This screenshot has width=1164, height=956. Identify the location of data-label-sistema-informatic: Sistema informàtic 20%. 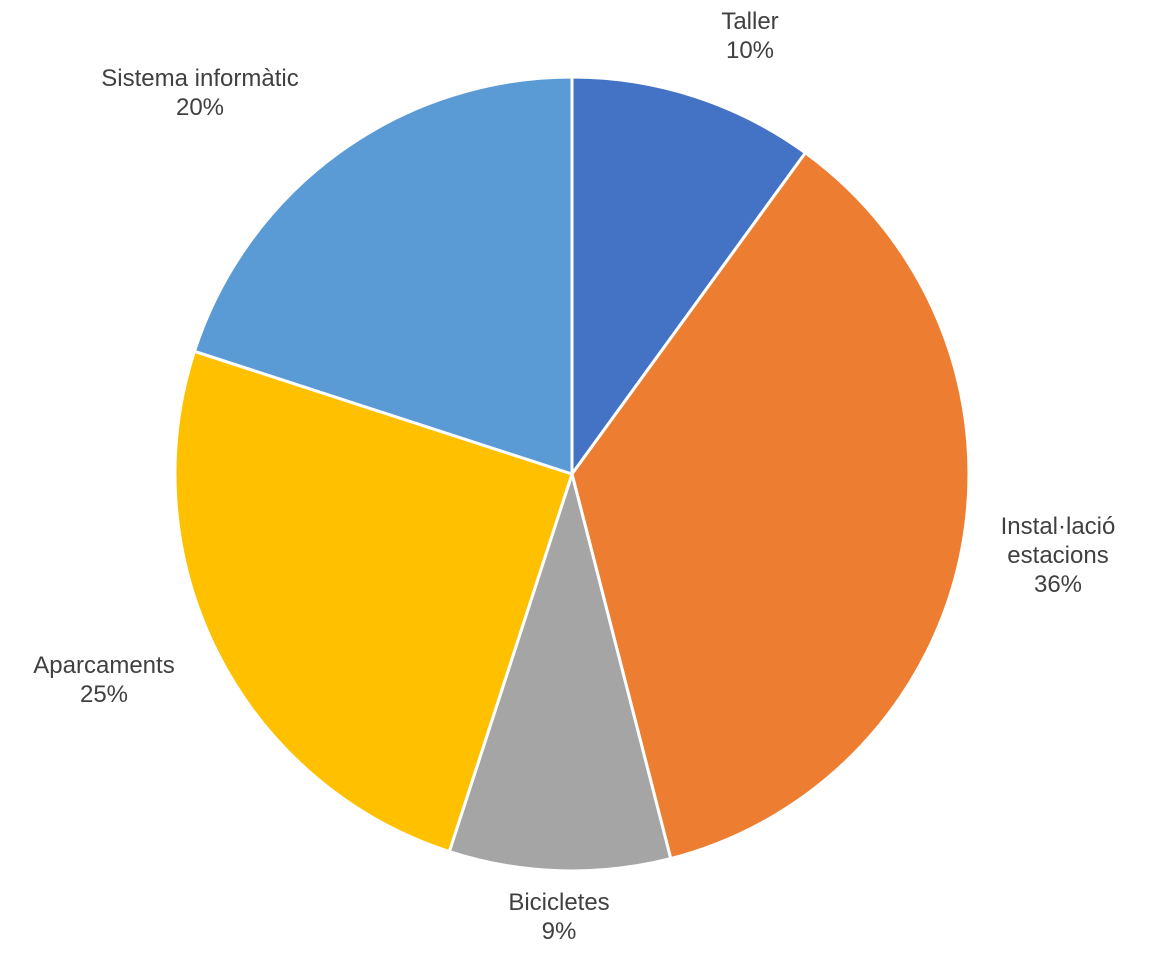
(199, 93).